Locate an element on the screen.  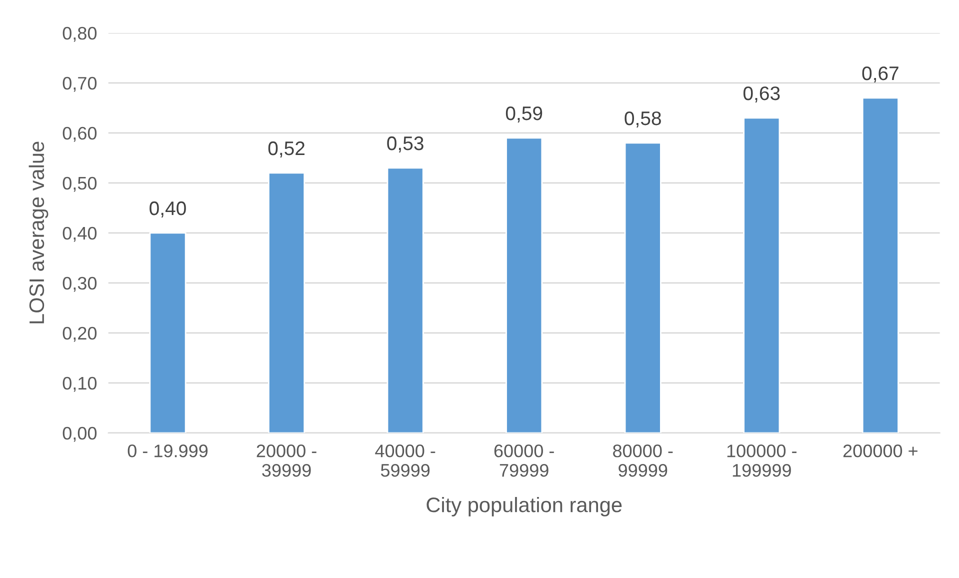
y-tick-label: 0,80 is located at coordinates (79, 34).